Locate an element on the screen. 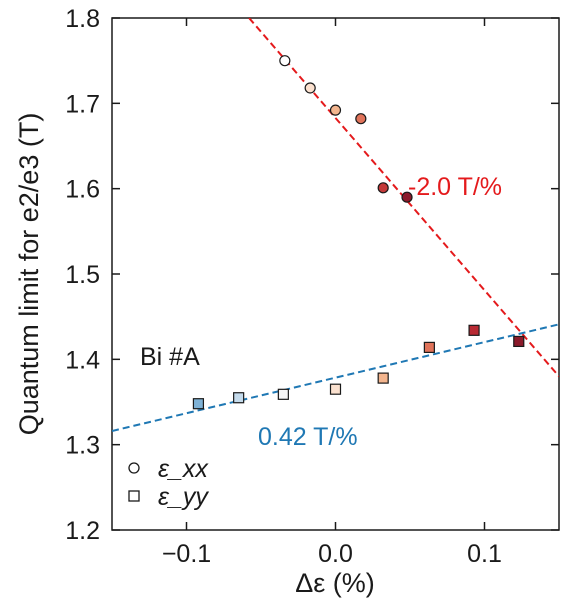 Image resolution: width=566 pixels, height=601 pixels. y-tick-label: 1.7 is located at coordinates (82, 104).